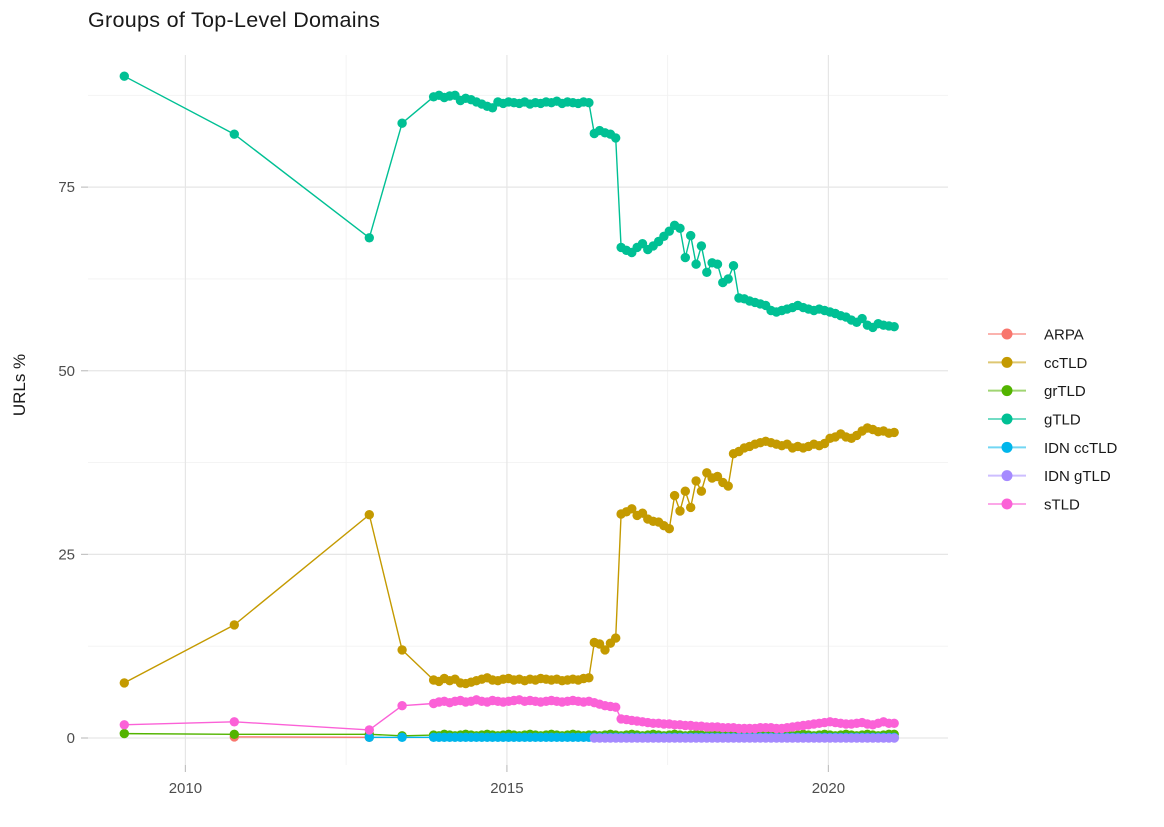 The height and width of the screenshot is (827, 1164). Describe the element at coordinates (1062, 419) in the screenshot. I see `legend-label: gTLD` at that location.